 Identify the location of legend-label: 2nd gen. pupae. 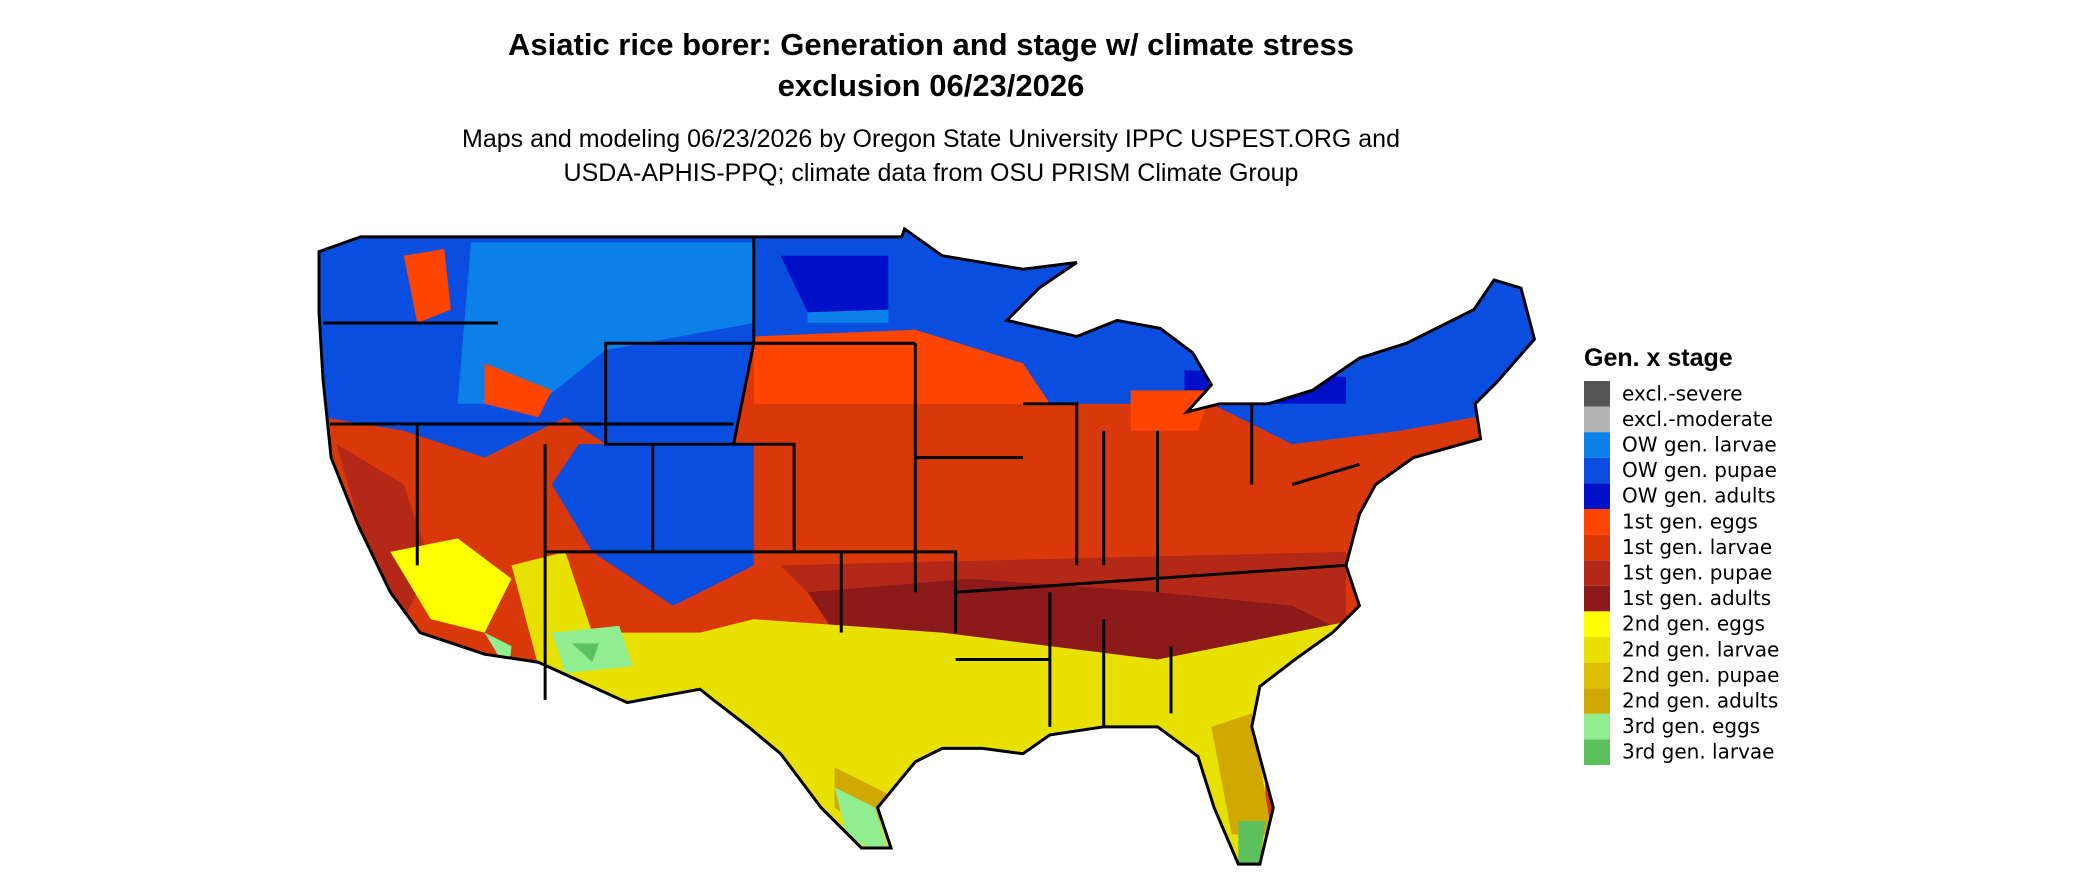
(1700, 675).